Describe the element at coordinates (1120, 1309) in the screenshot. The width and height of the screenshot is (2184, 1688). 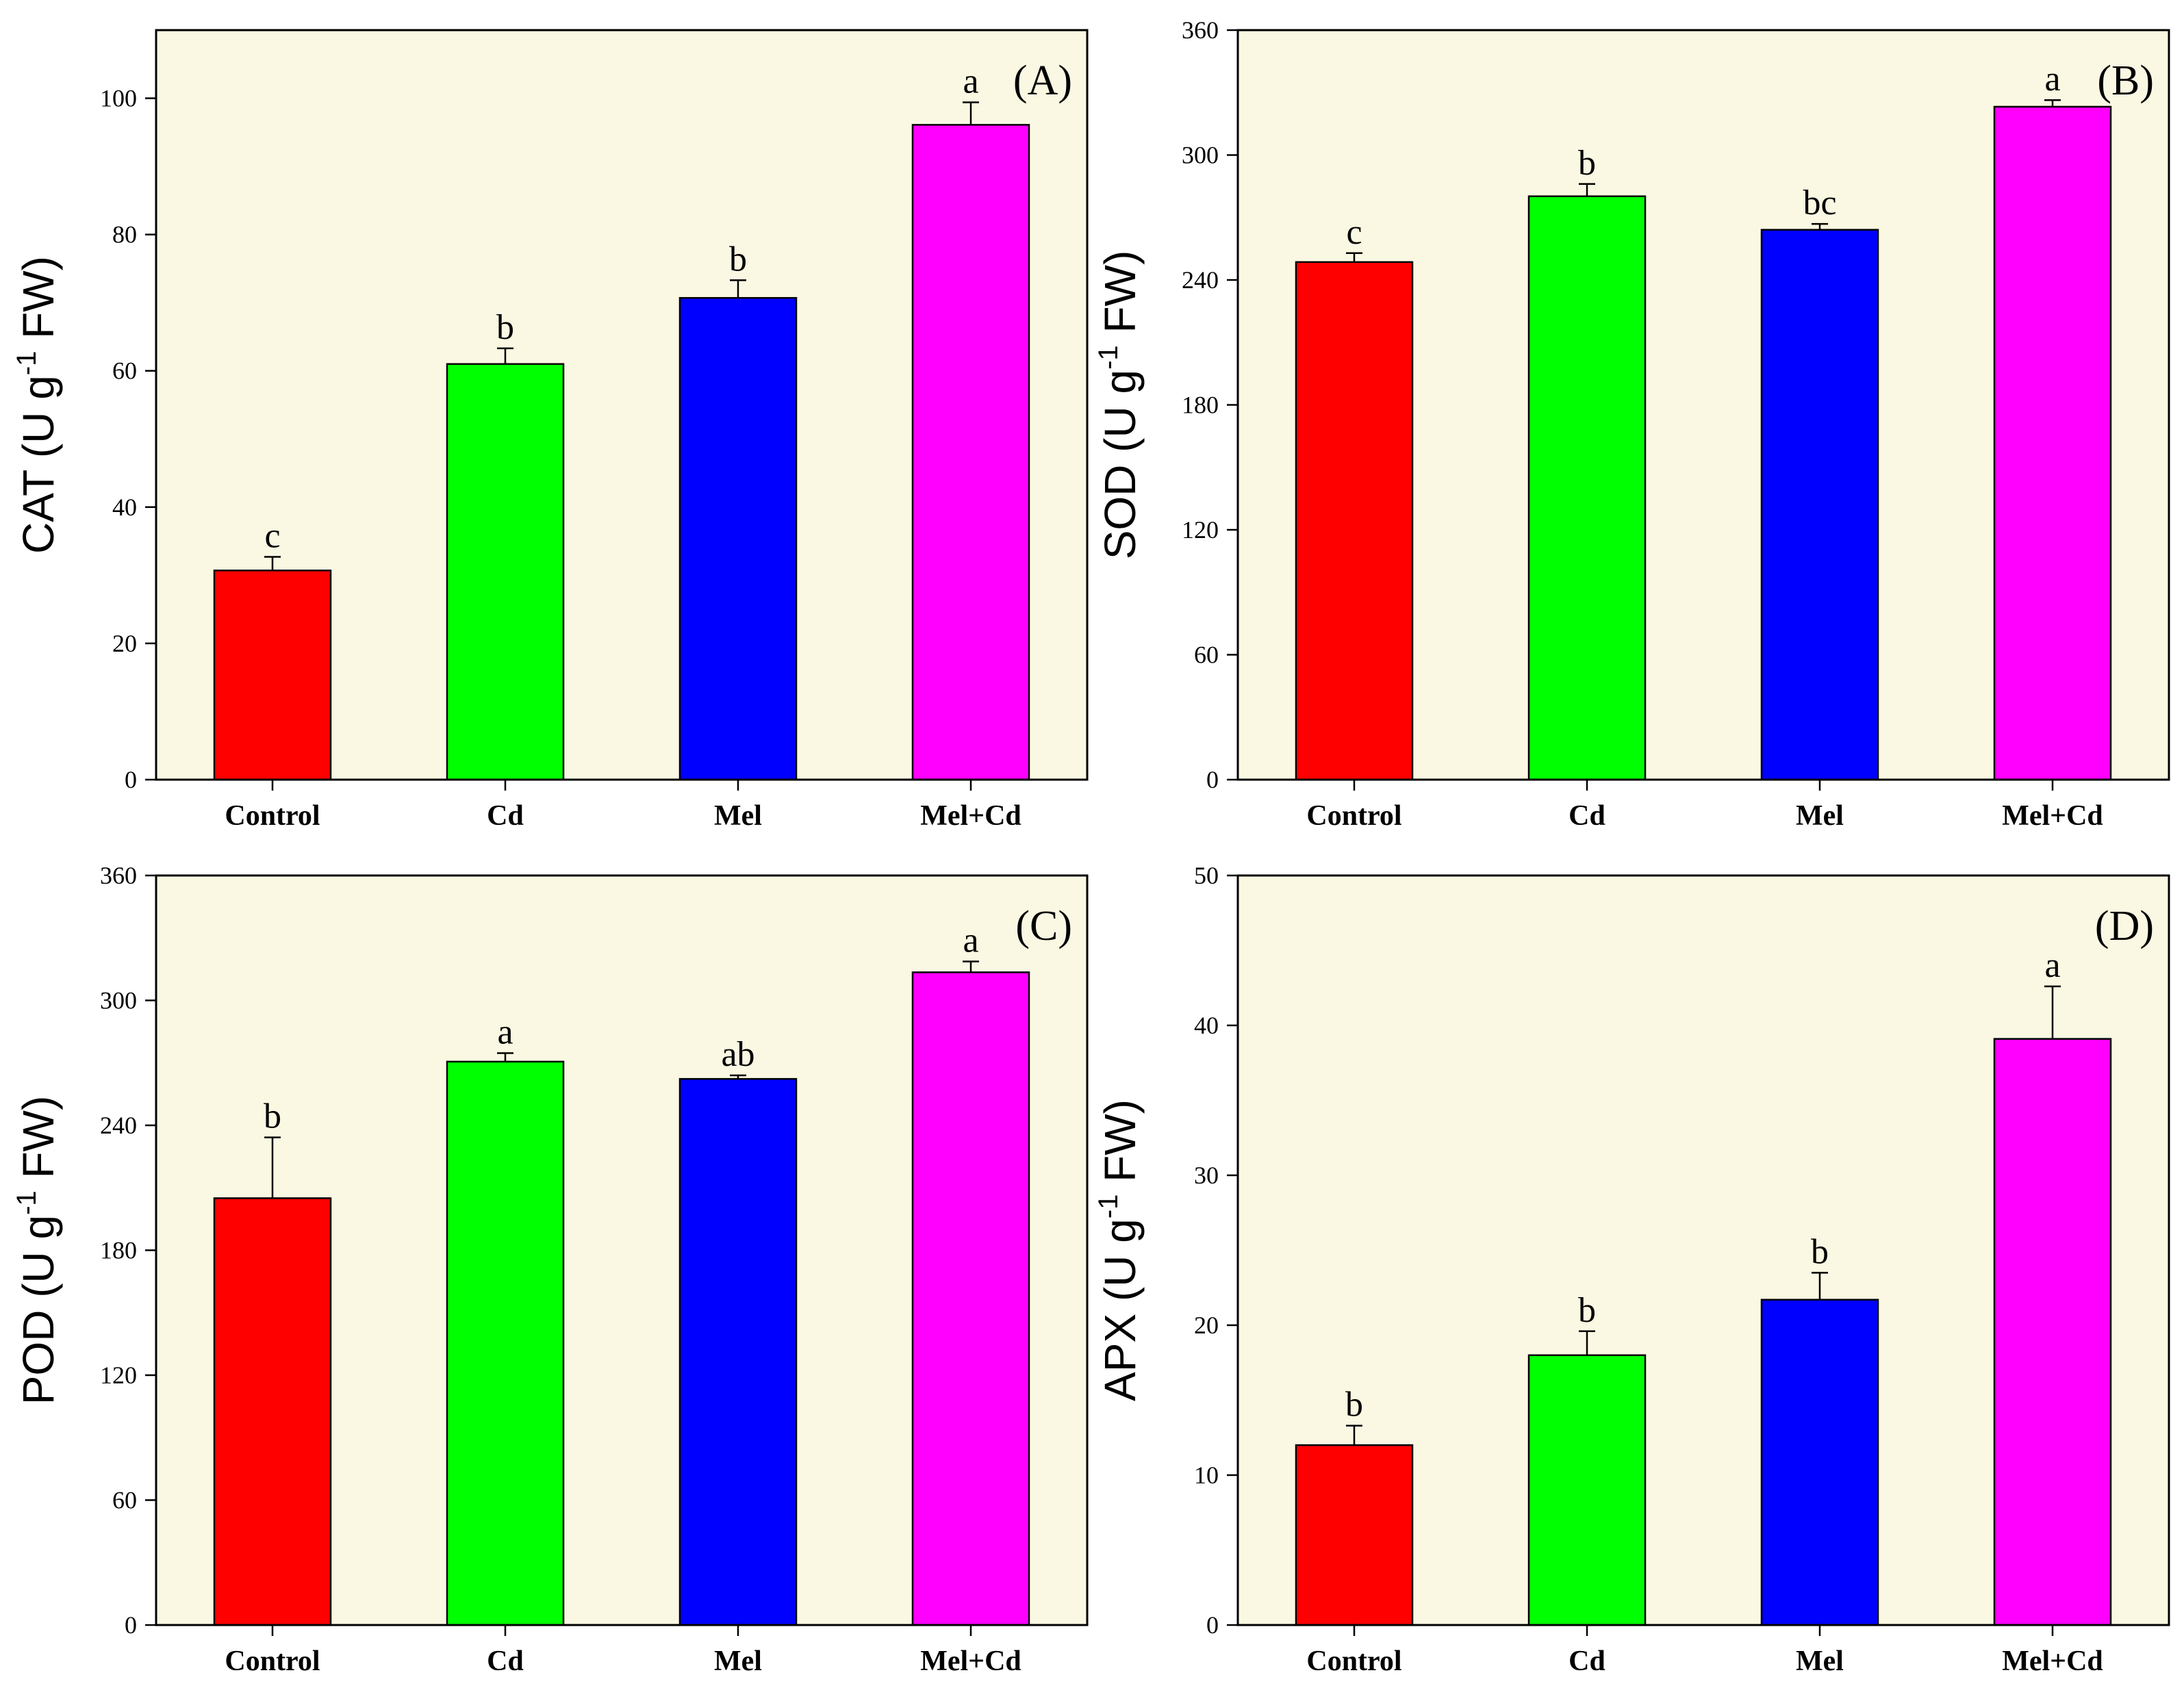
I see `y-axis-label-main: APX (U g` at that location.